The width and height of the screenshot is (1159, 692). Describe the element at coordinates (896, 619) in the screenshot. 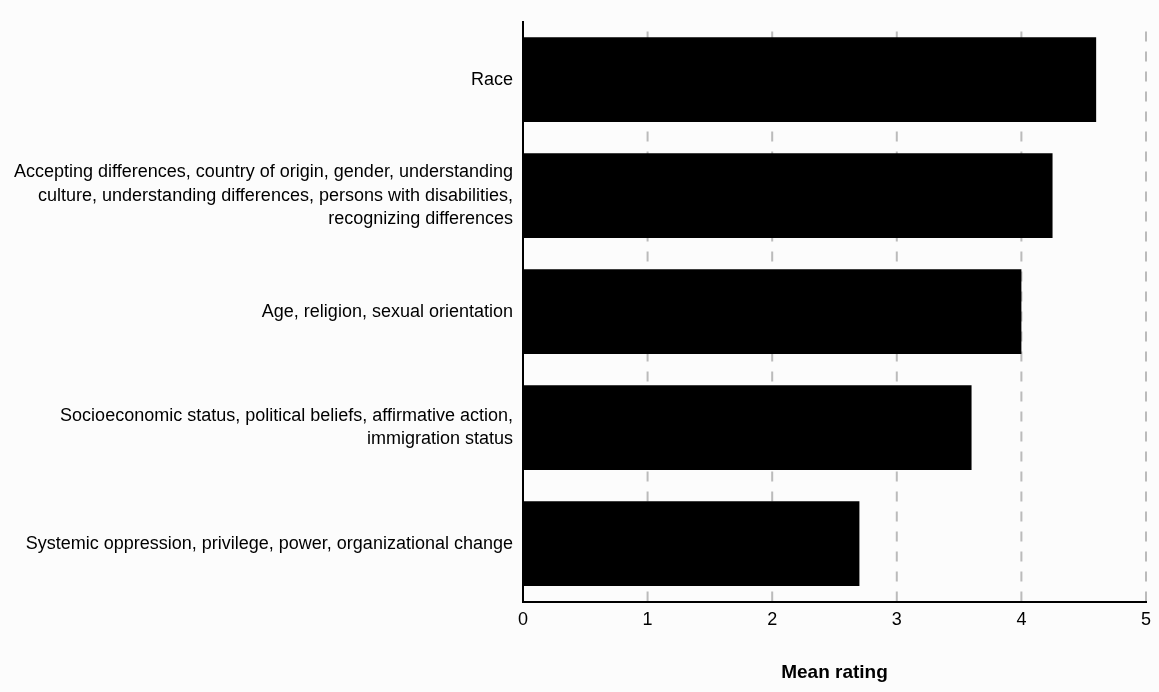

I see `x-tick-label: 3` at that location.